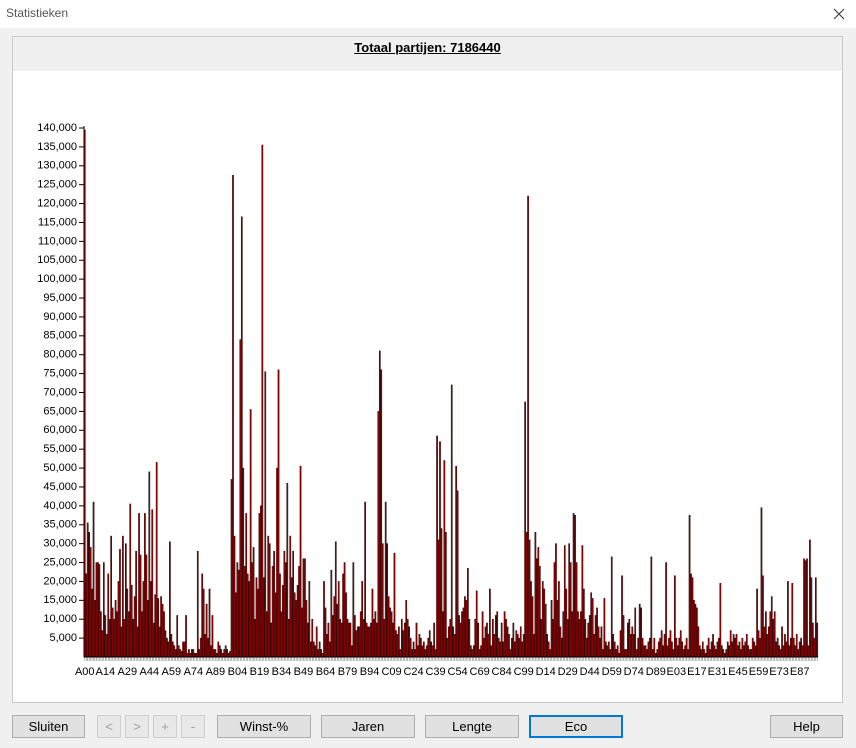  Describe the element at coordinates (60, 298) in the screenshot. I see `y-tick-label: 95,000` at that location.